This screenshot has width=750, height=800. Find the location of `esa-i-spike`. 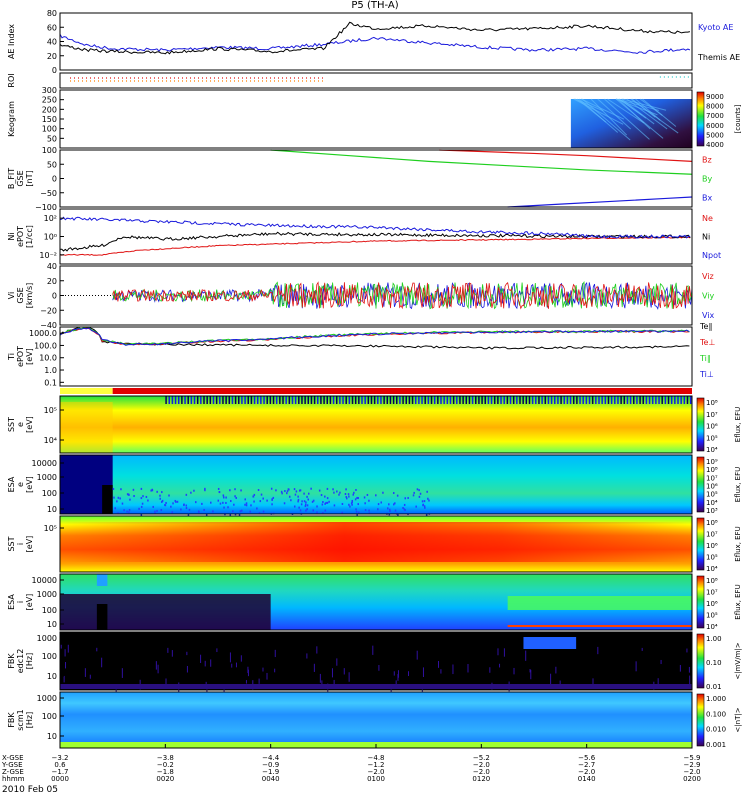

esa-i-spike is located at coordinates (102, 580).